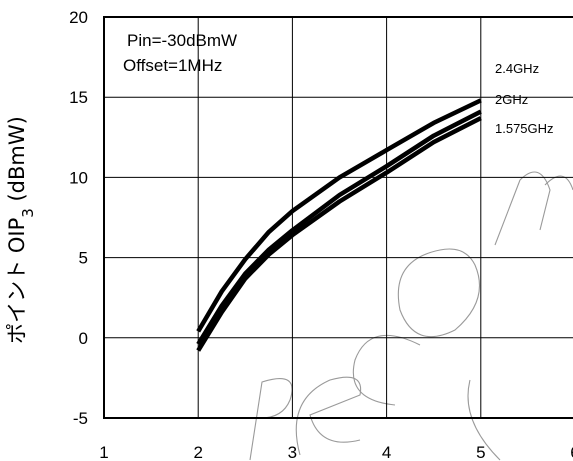 This screenshot has width=573, height=461. Describe the element at coordinates (386, 452) in the screenshot. I see `x-tick-label: 4` at that location.